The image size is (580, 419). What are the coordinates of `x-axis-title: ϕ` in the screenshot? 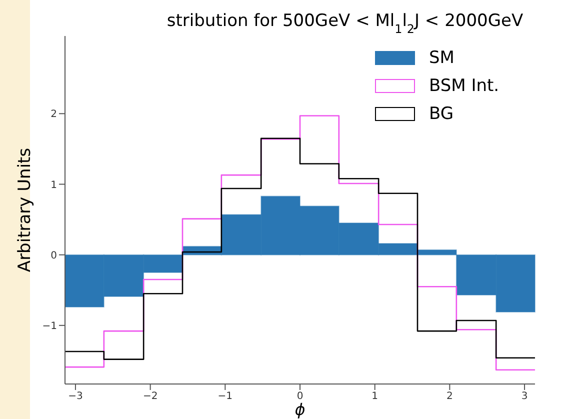 It's located at (300, 409).